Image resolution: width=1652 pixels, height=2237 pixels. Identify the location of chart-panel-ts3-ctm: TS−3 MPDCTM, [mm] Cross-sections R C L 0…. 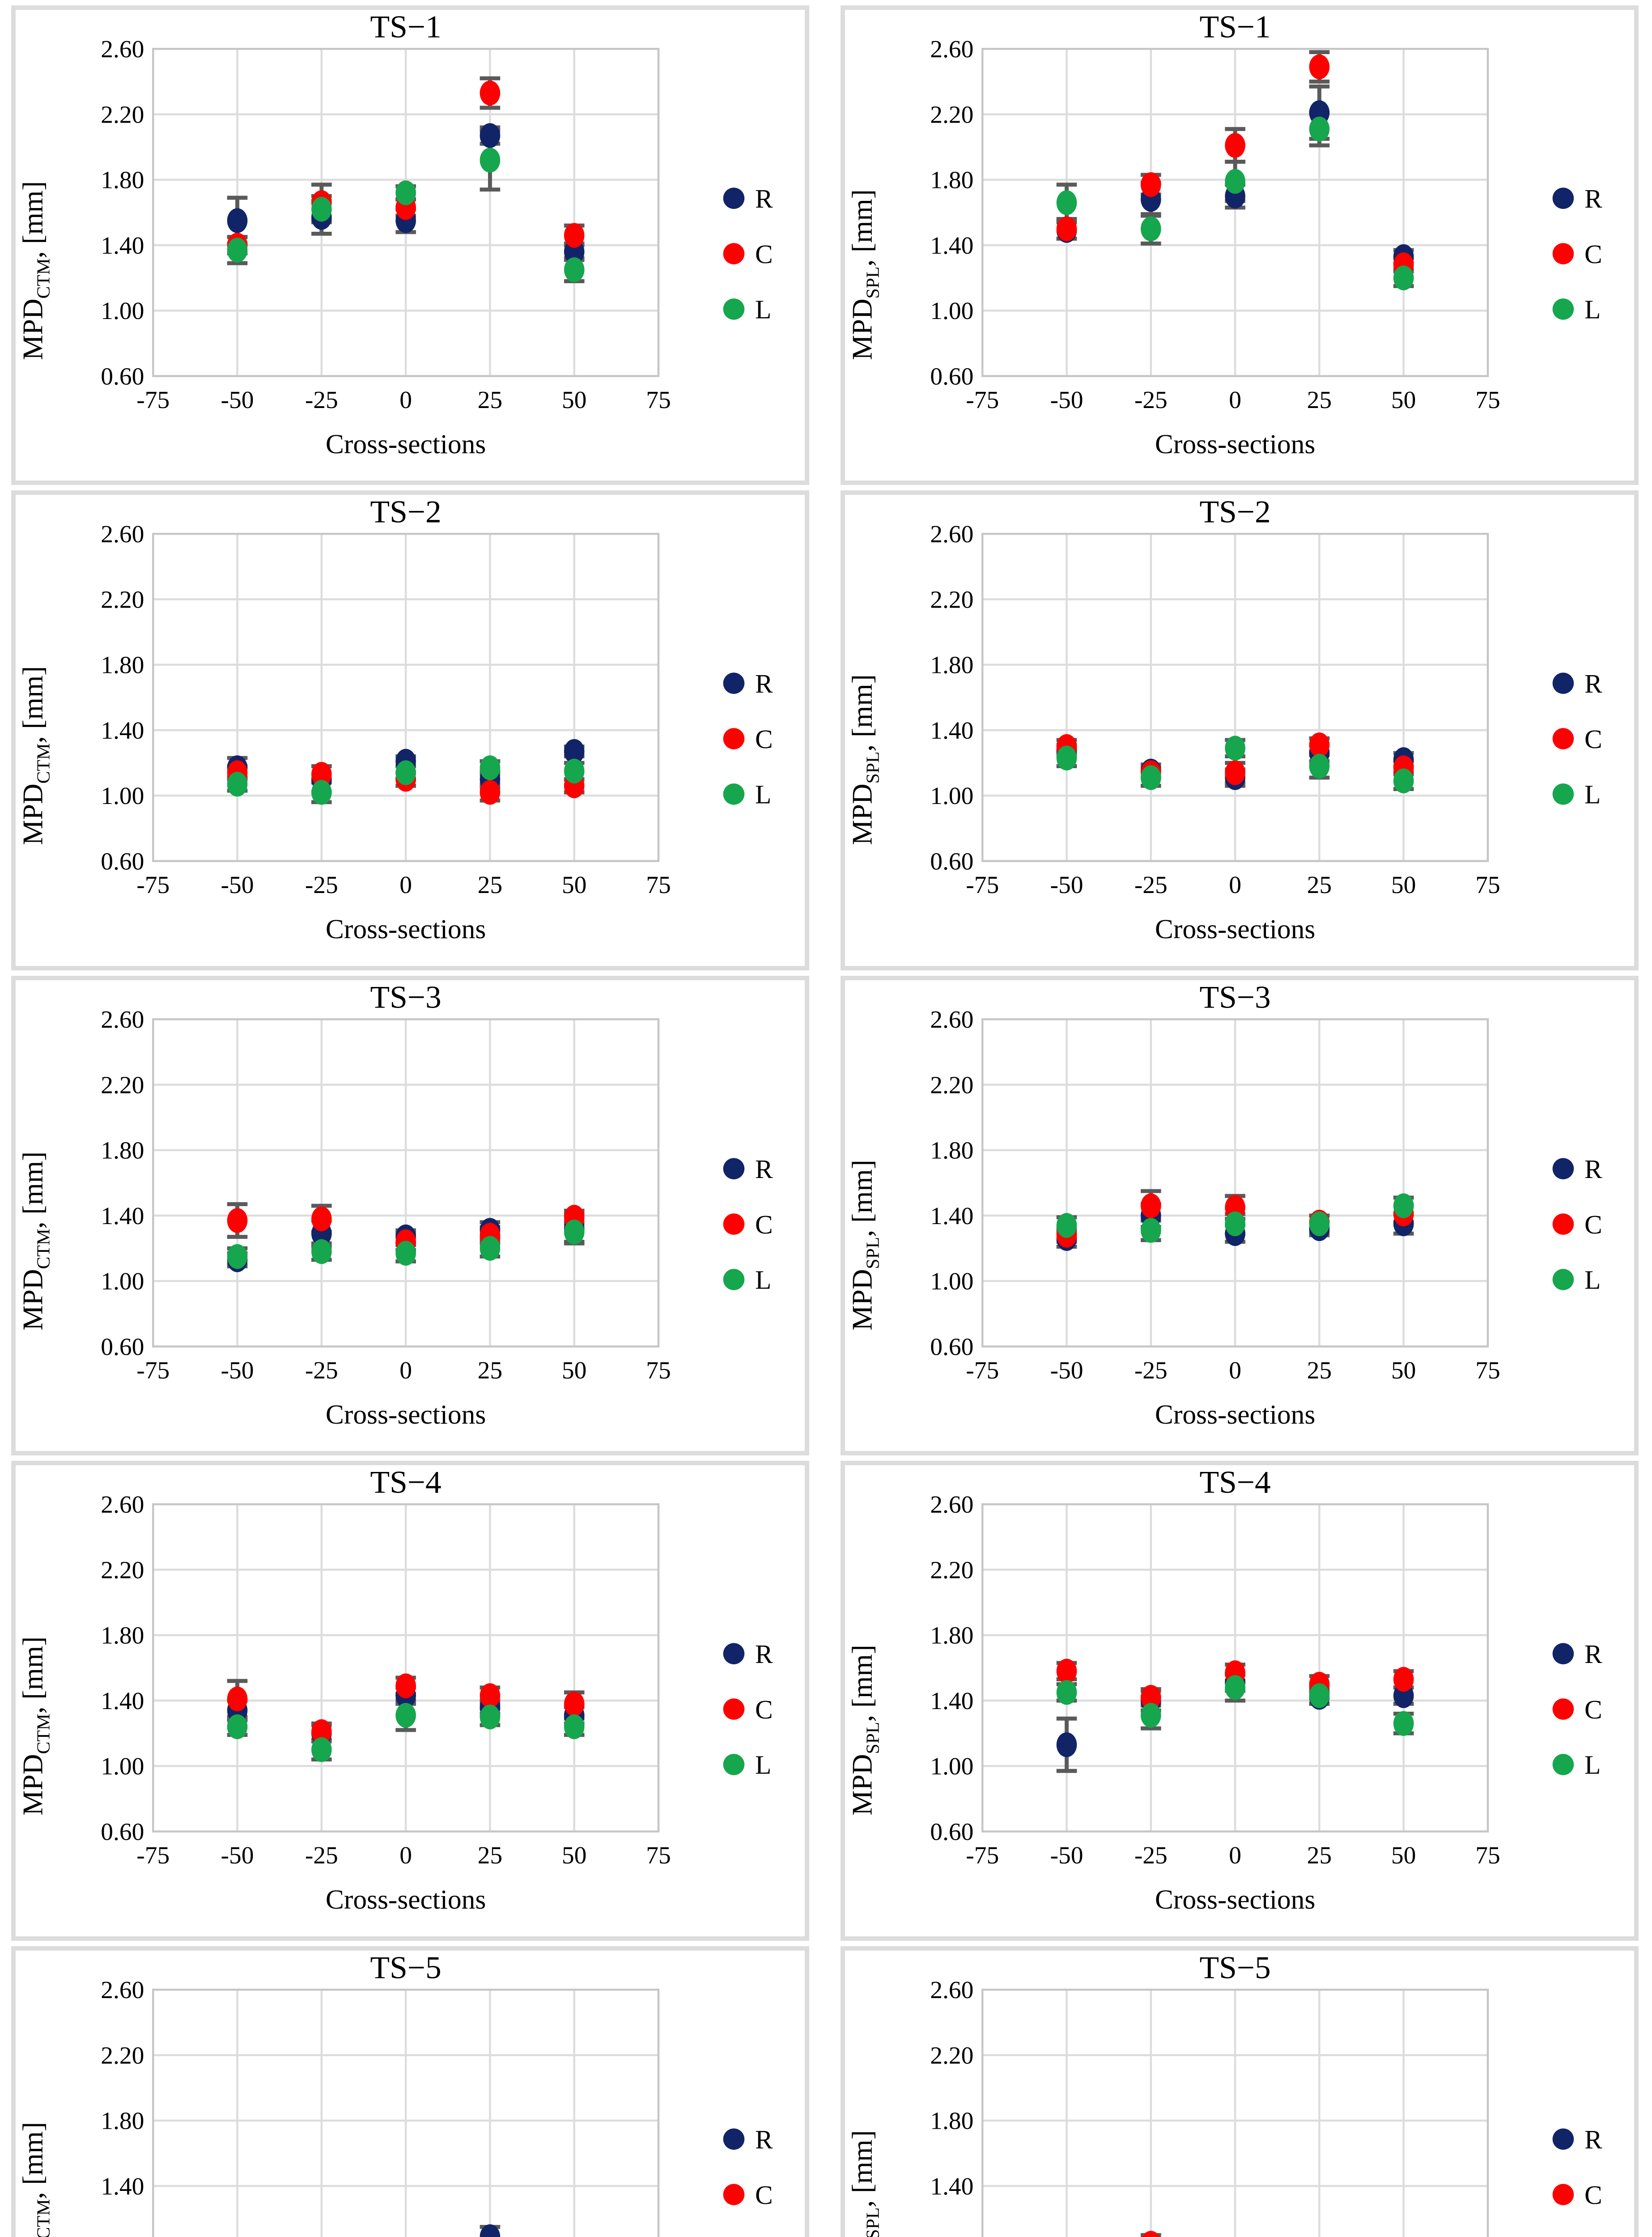
(410, 1215).